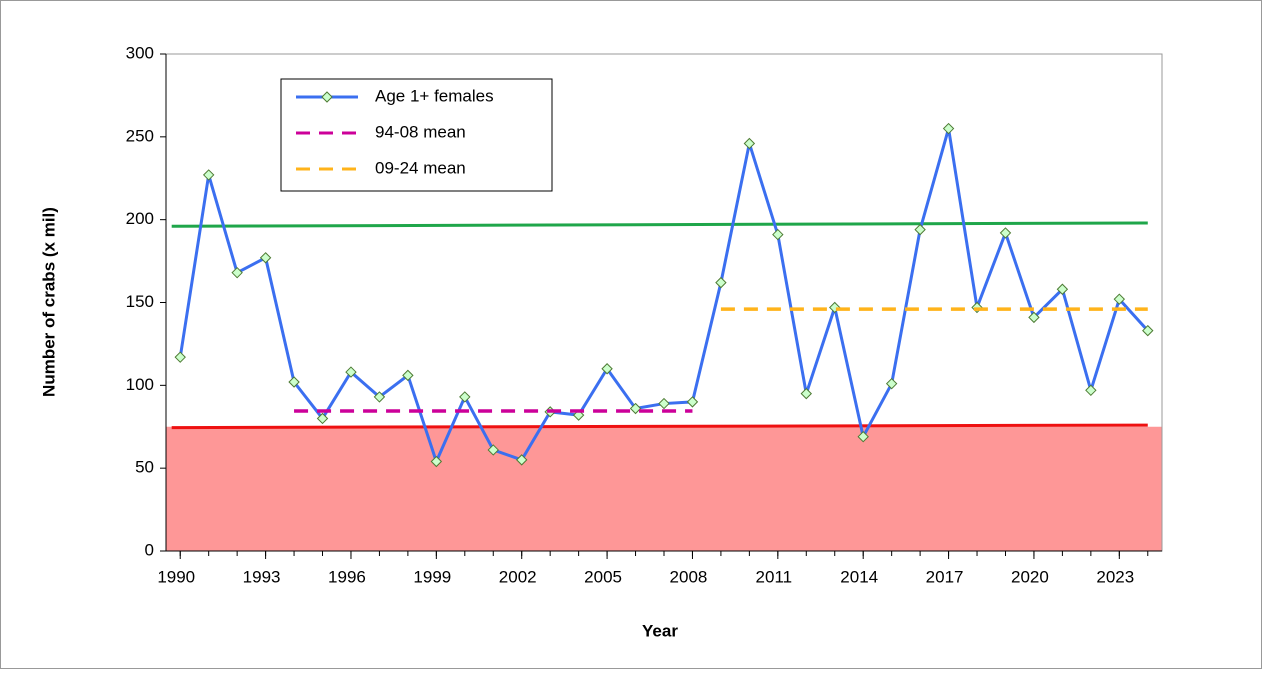 The image size is (1263, 675). I want to click on x-tick-label: 2017, so click(945, 576).